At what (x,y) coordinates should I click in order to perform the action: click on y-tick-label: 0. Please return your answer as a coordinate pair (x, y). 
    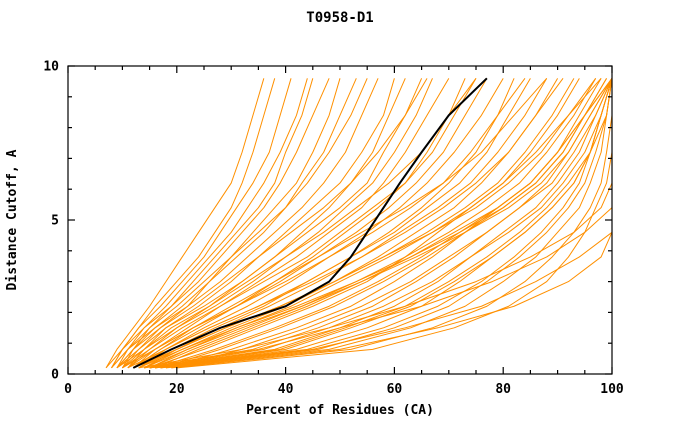
    Looking at the image, I should click on (55, 375).